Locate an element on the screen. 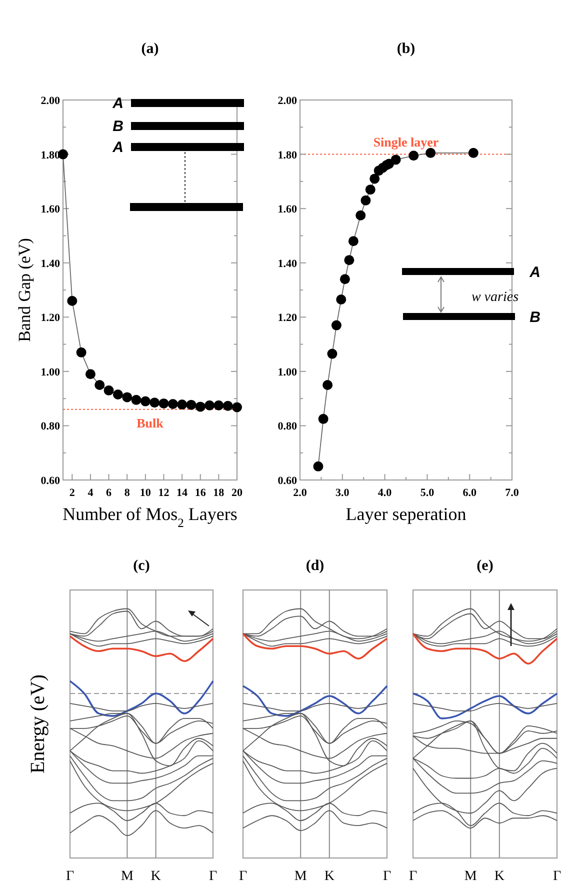 This screenshot has height=882, width=566. annotation: B is located at coordinates (118, 126).